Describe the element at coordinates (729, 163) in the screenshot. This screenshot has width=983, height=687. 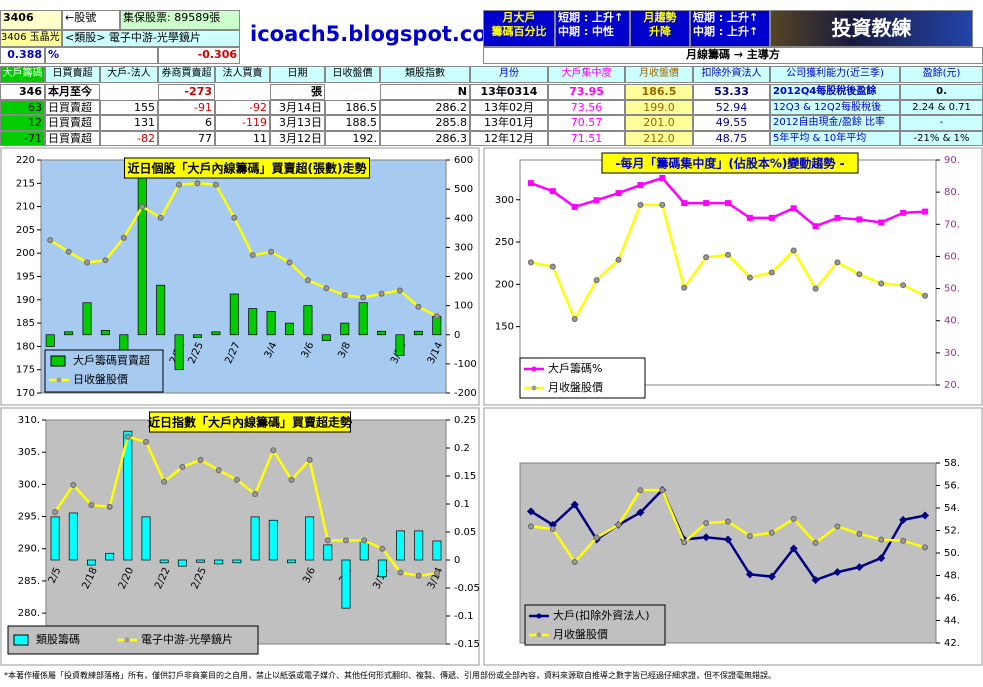
I see `chart-title: -每月「籌碼集中度」(佔股本%)變動趨勢 -` at that location.